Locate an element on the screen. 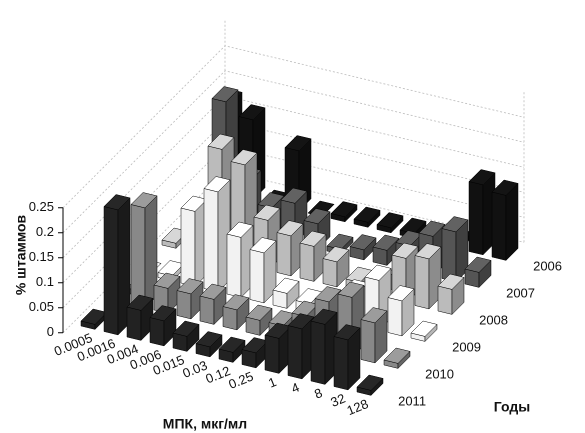  y-tick-label: 2009 is located at coordinates (466, 346).